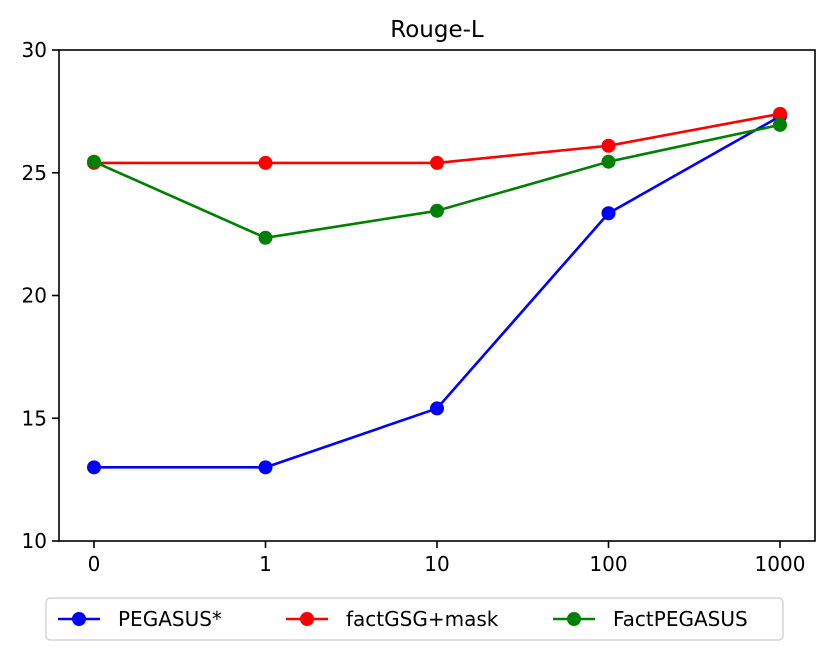  What do you see at coordinates (680, 619) in the screenshot?
I see `legend-label: FactPEGASUS` at bounding box center [680, 619].